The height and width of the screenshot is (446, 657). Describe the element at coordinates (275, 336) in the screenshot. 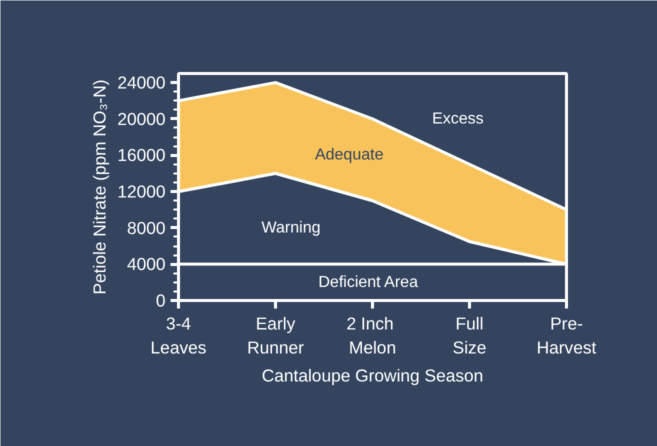

I see `x-tick-label: Early Runner` at that location.